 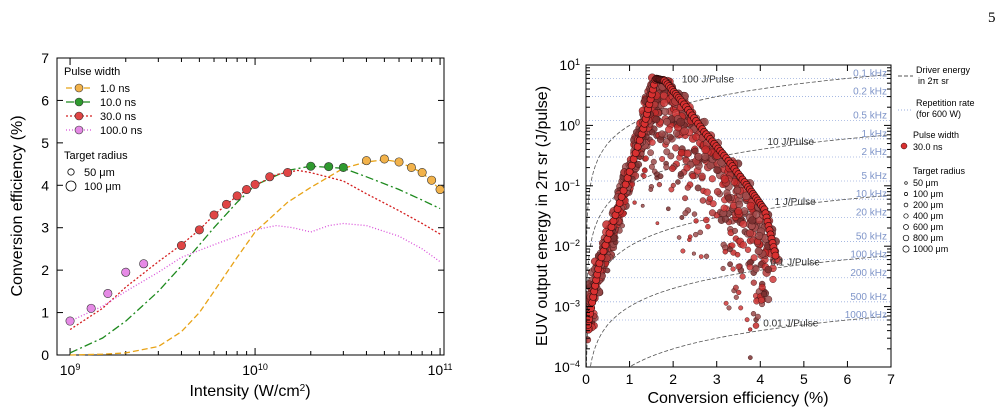 I want to click on right-driver-curve-label-0: 100 J/Pulse, so click(x=708, y=79).